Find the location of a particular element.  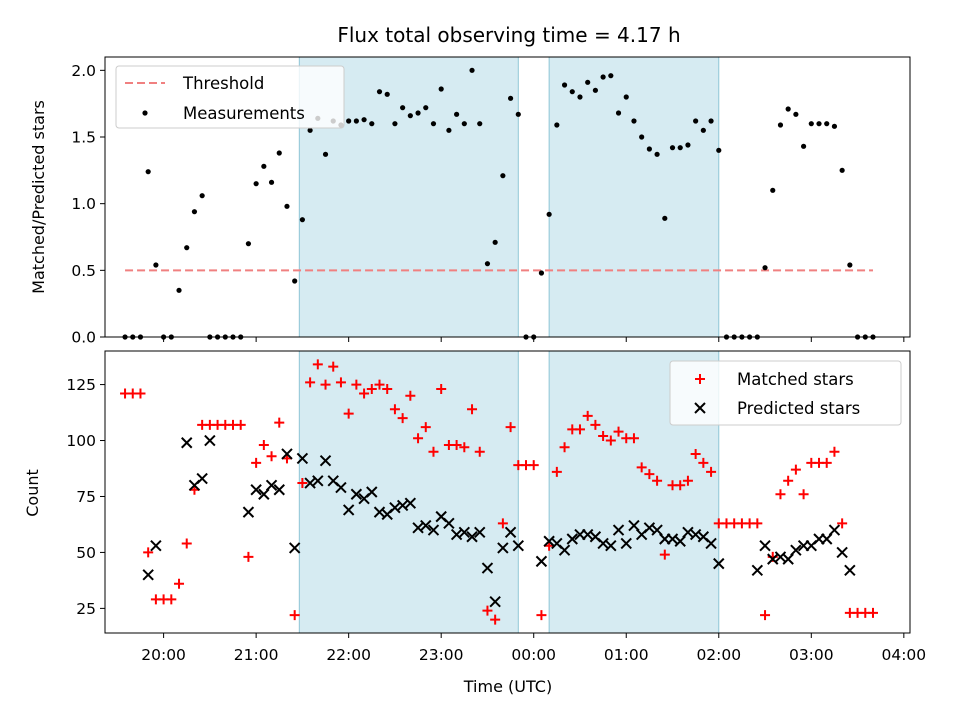

y-tick-label: 0.5 is located at coordinates (83, 271).